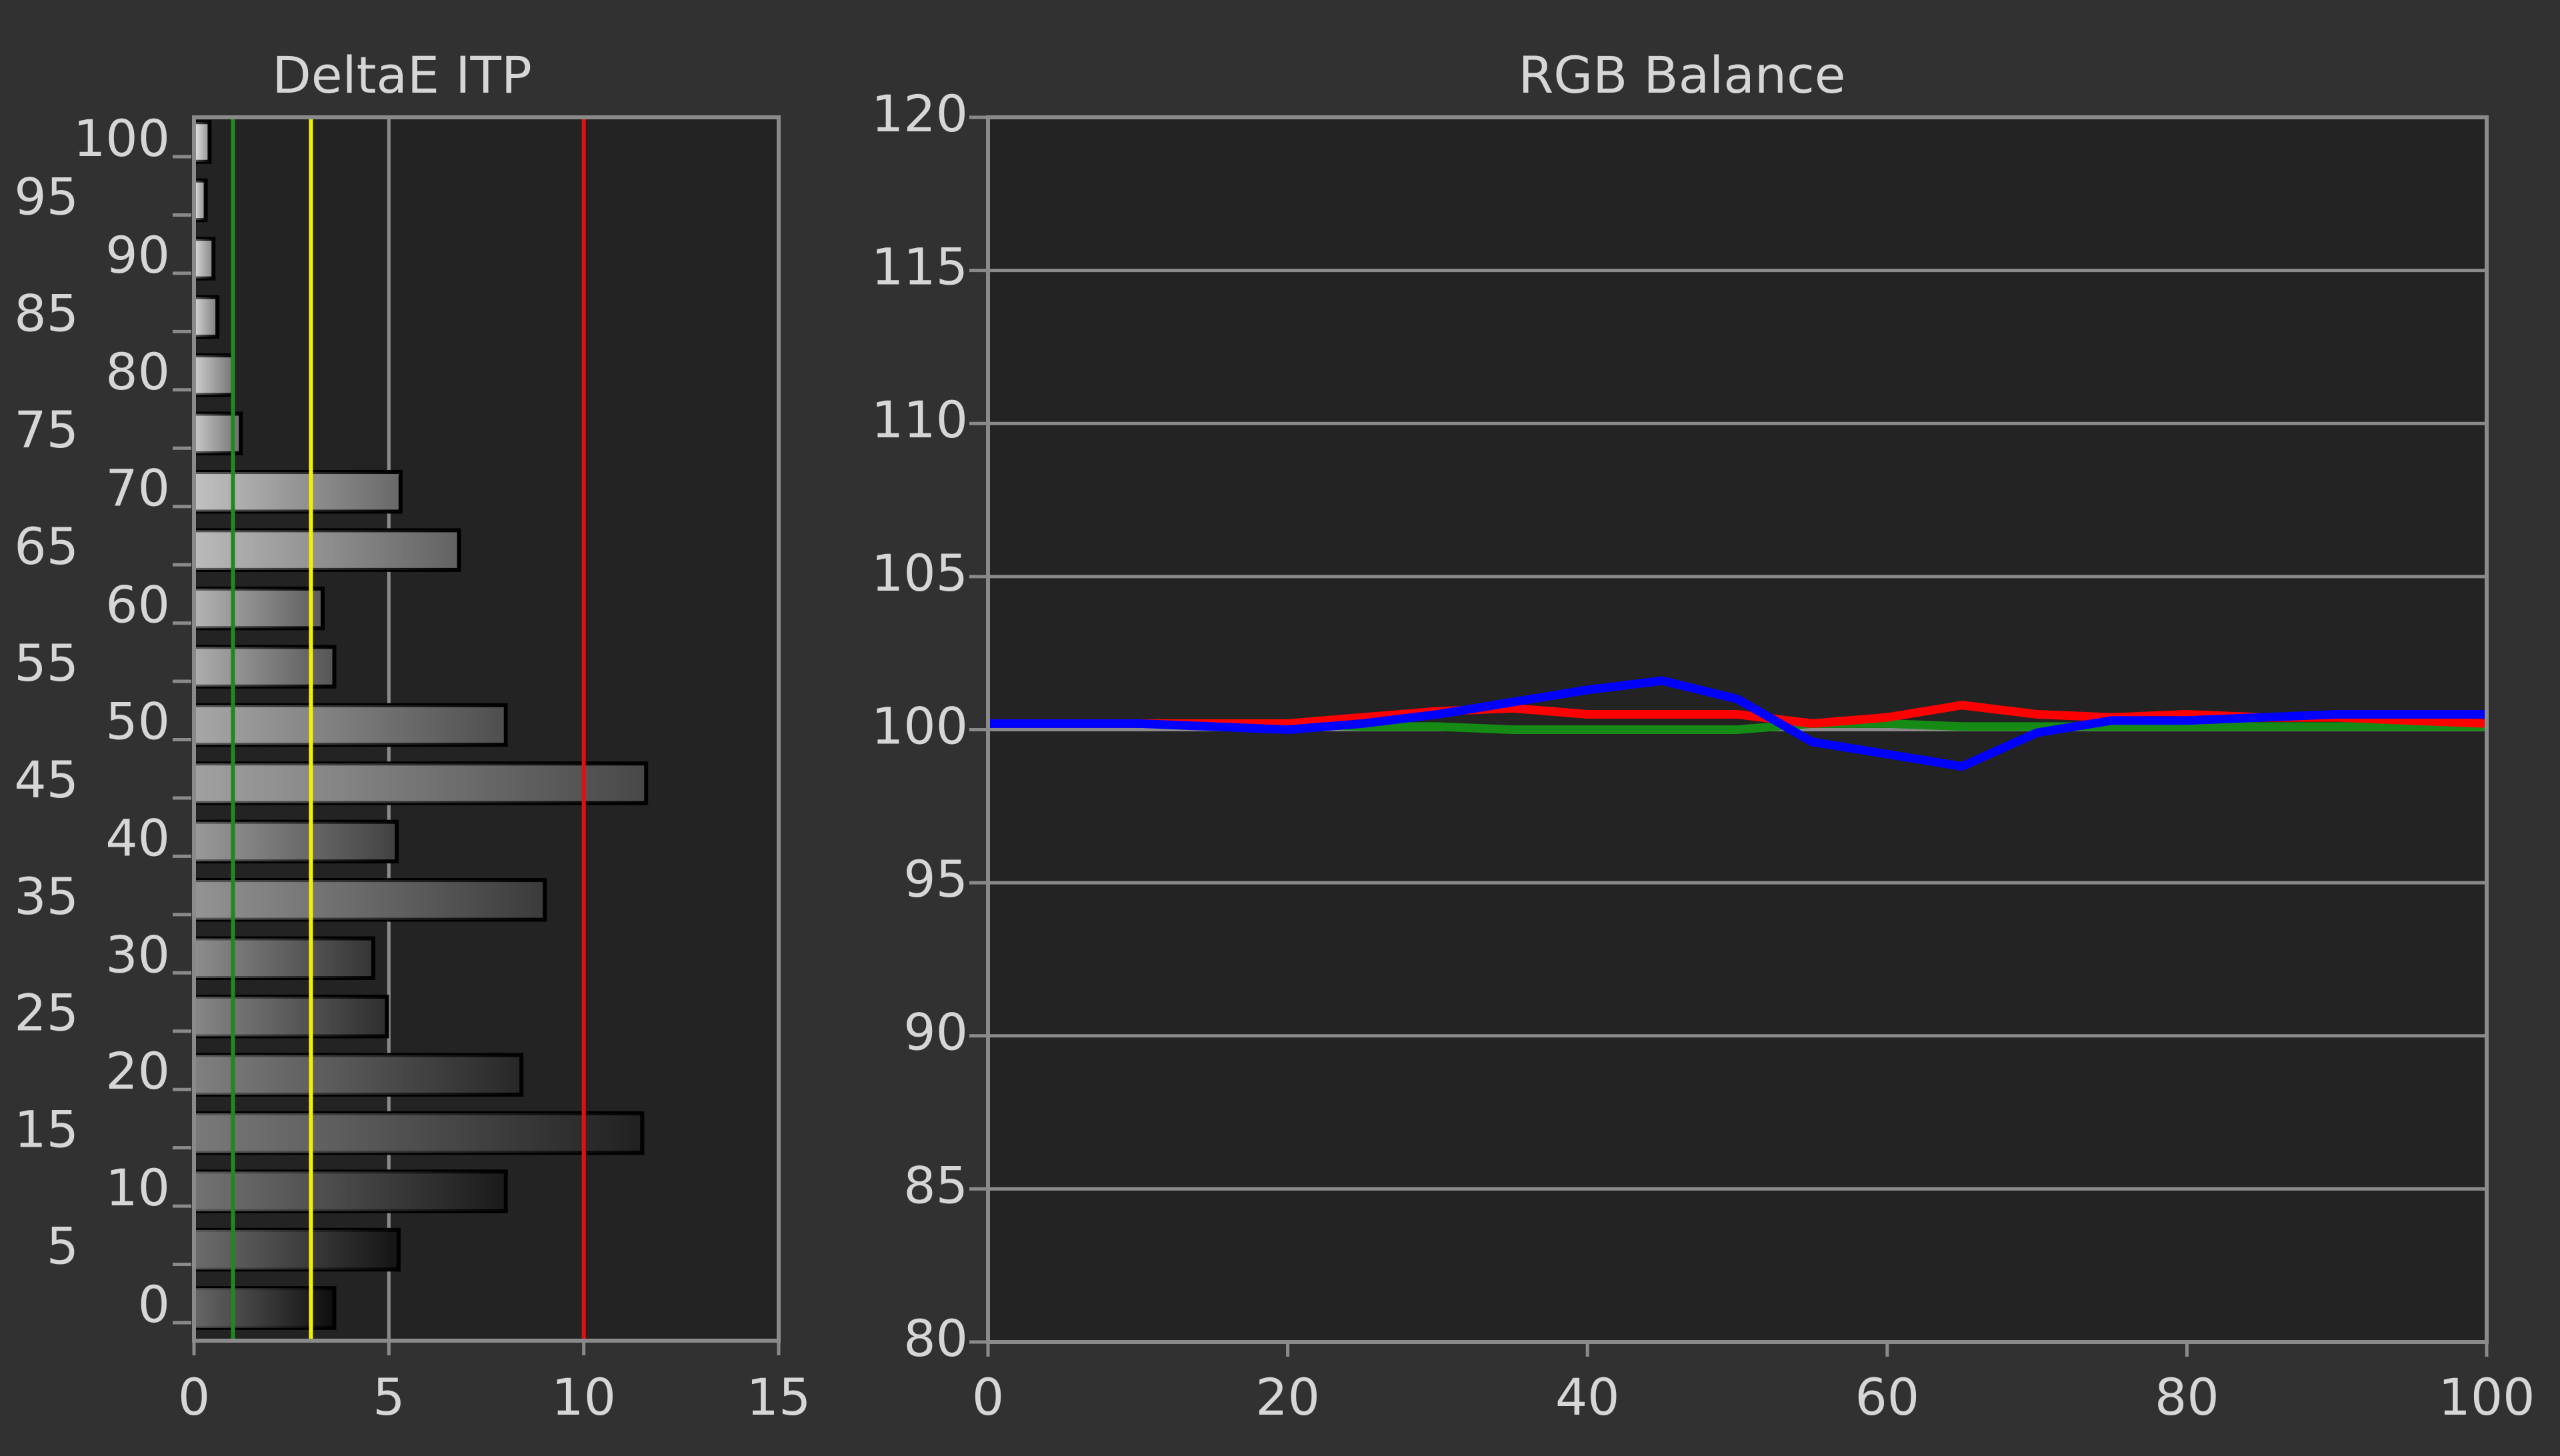 This screenshot has height=1456, width=2560. I want to click on series-line, so click(1737, 723).